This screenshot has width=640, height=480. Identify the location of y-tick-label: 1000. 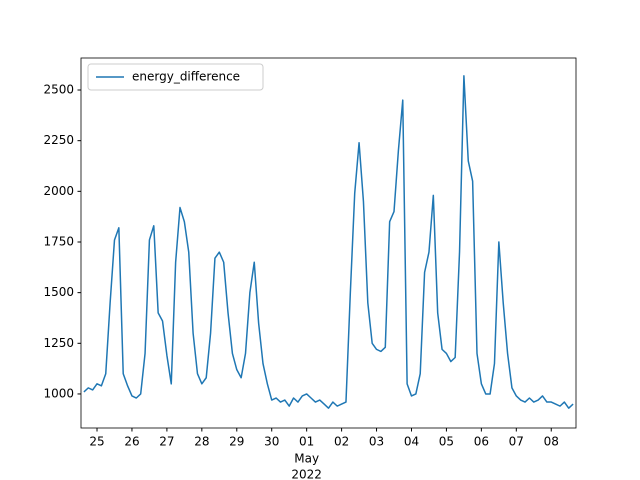
(58, 393).